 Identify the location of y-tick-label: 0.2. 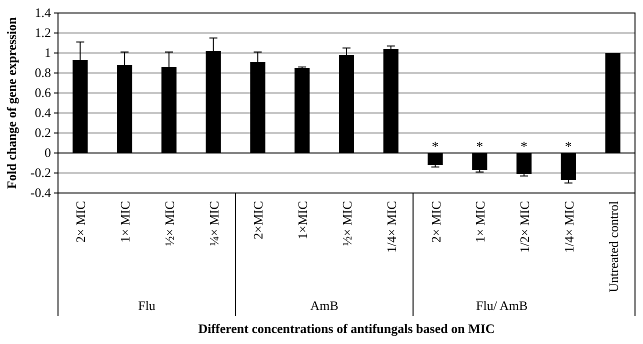
(42, 132).